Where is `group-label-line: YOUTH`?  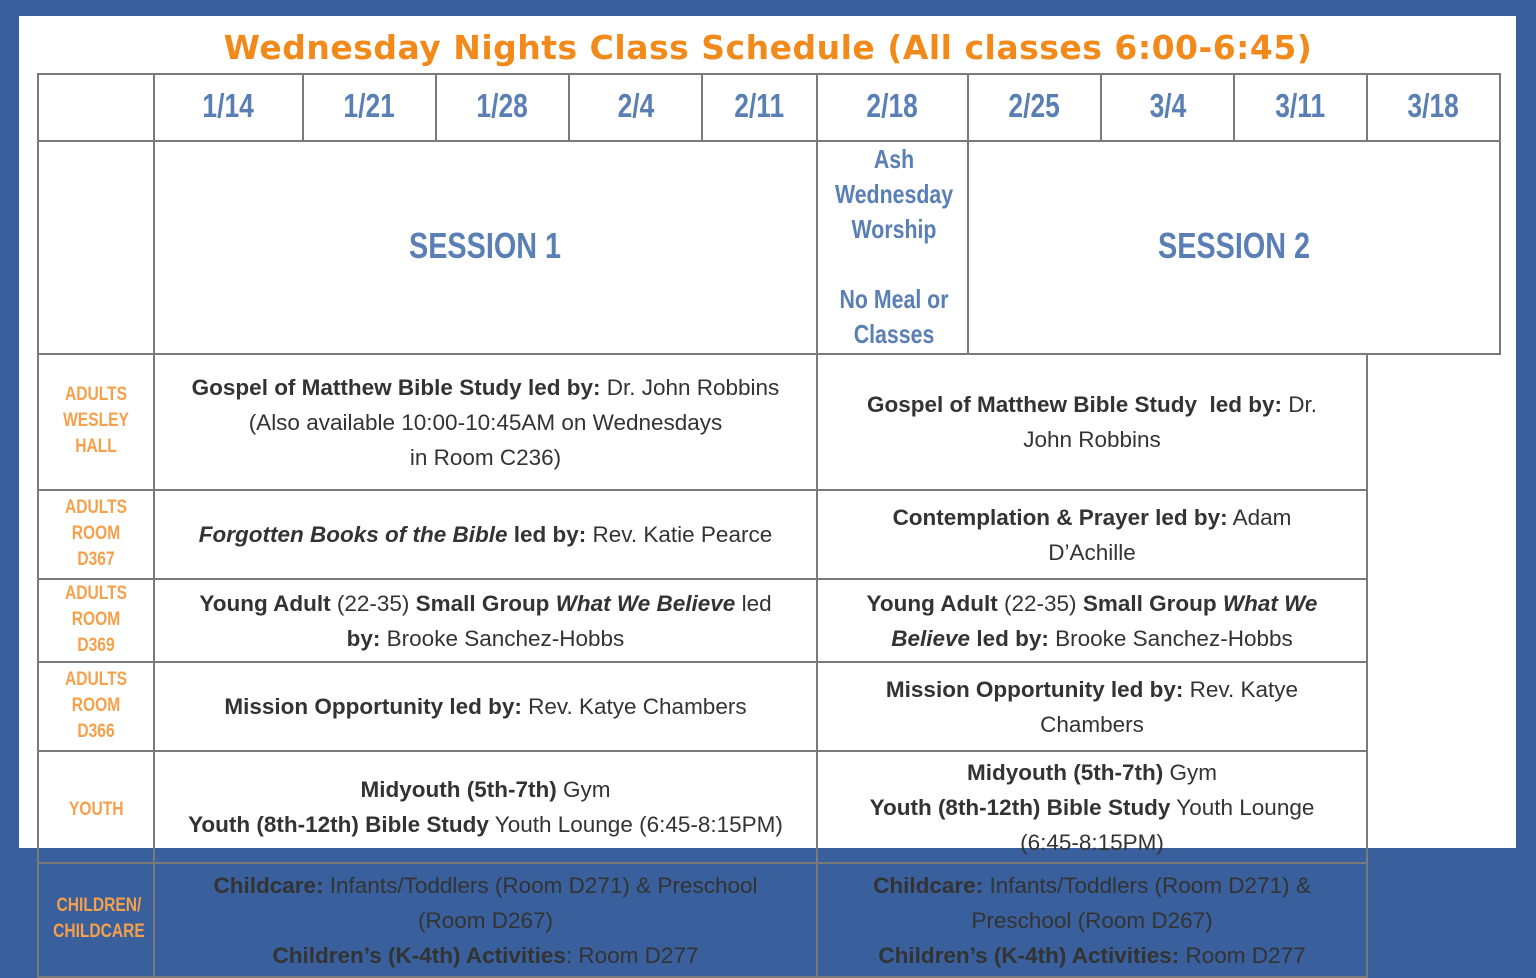
group-label-line: YOUTH is located at coordinates (96, 809).